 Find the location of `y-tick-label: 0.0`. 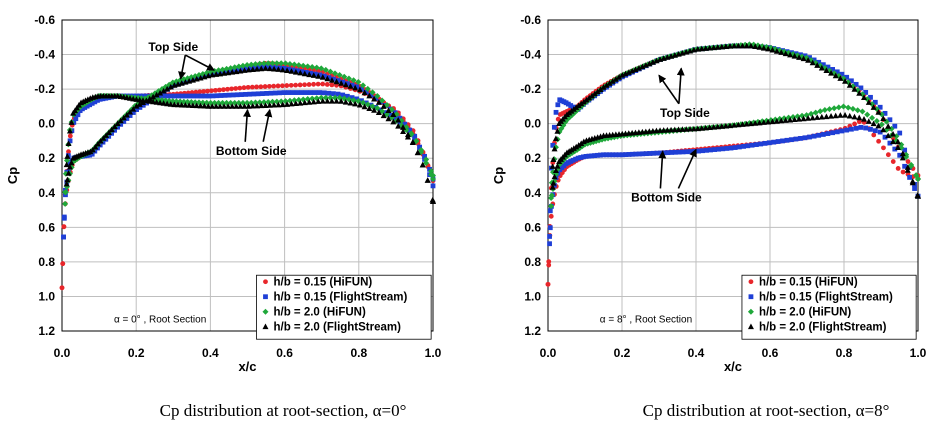

y-tick-label: 0.0 is located at coordinates (532, 124).